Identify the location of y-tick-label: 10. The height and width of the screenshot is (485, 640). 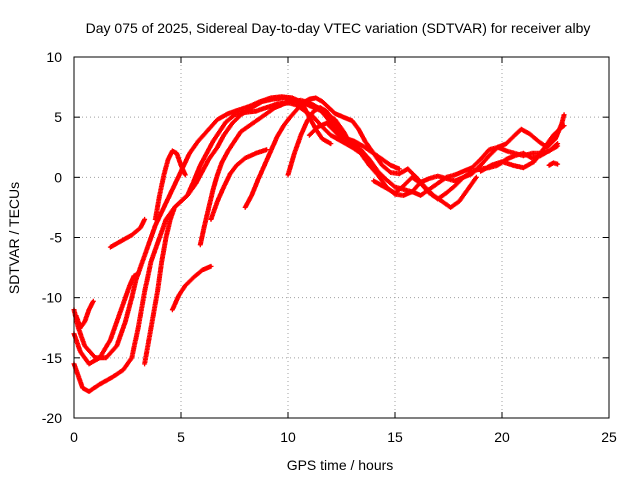
(54, 57).